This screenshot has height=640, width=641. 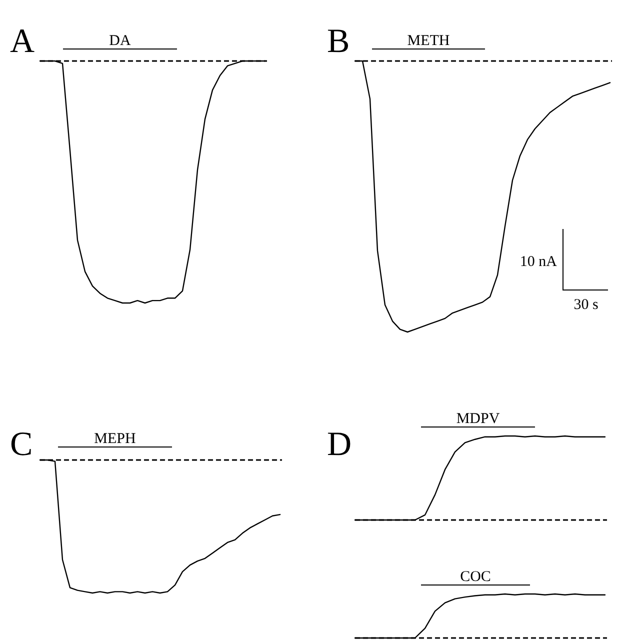 I want to click on annotation: 30 s, so click(x=586, y=305).